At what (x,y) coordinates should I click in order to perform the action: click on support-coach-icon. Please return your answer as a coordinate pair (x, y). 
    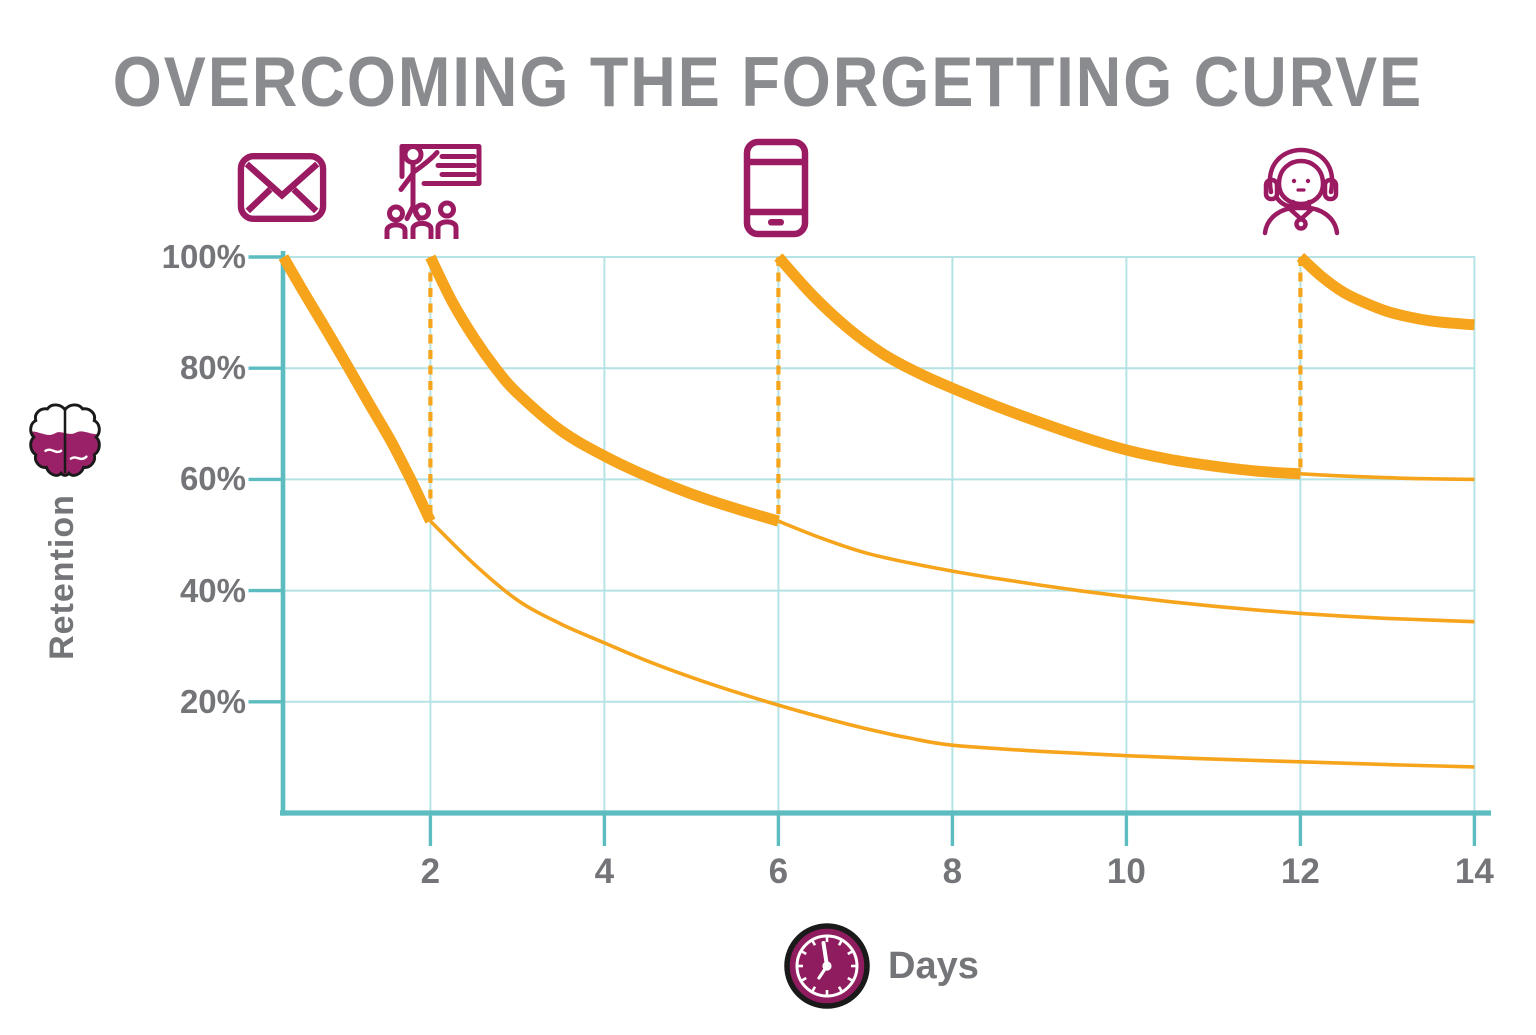
    Looking at the image, I should click on (1301, 188).